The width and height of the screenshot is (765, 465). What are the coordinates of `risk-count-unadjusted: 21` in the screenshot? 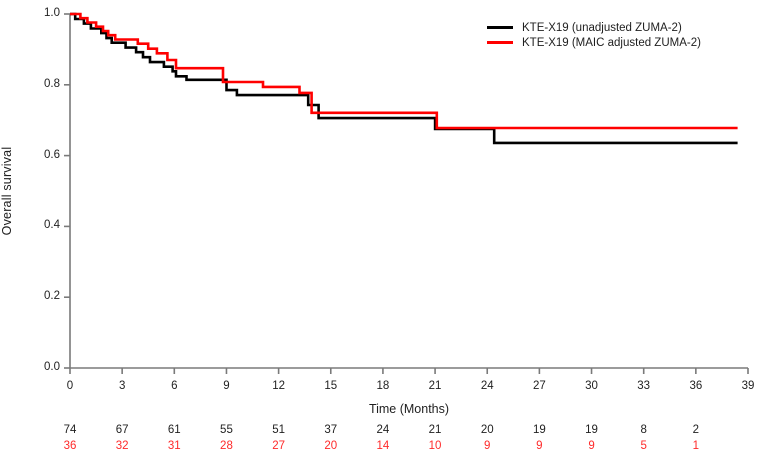 It's located at (435, 430).